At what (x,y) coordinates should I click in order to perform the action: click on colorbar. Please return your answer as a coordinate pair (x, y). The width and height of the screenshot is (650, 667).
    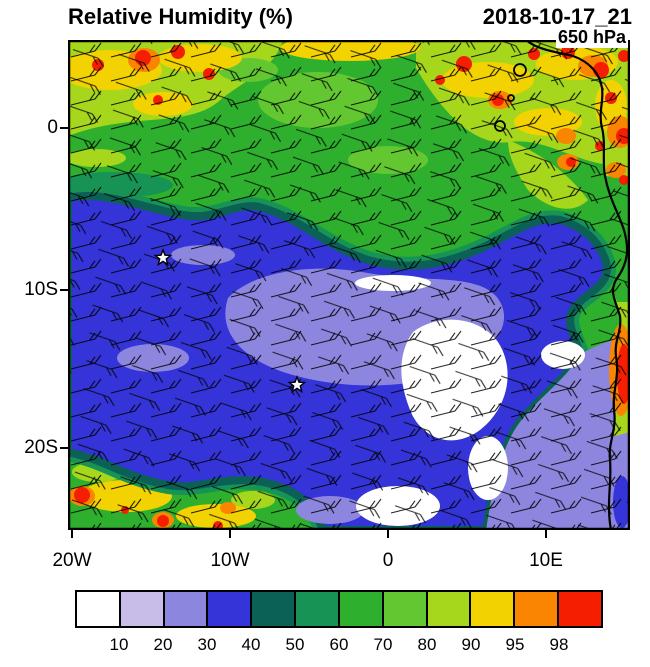
    Looking at the image, I should click on (339, 609).